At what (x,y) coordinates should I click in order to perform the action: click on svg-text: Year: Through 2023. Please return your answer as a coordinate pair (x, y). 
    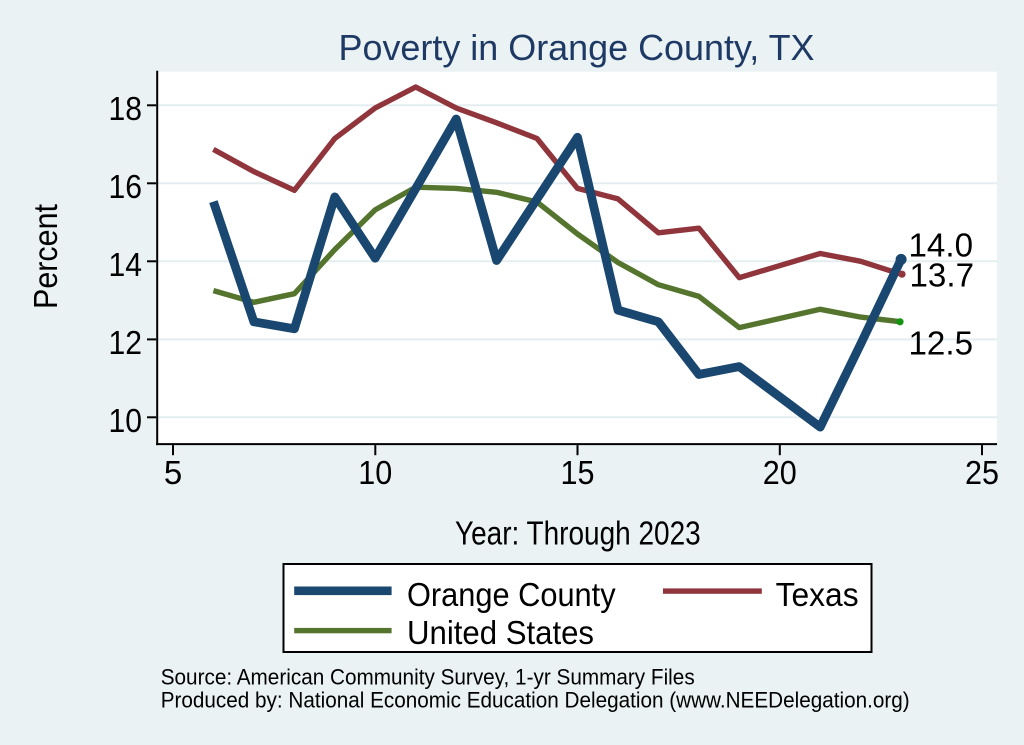
    Looking at the image, I should click on (578, 533).